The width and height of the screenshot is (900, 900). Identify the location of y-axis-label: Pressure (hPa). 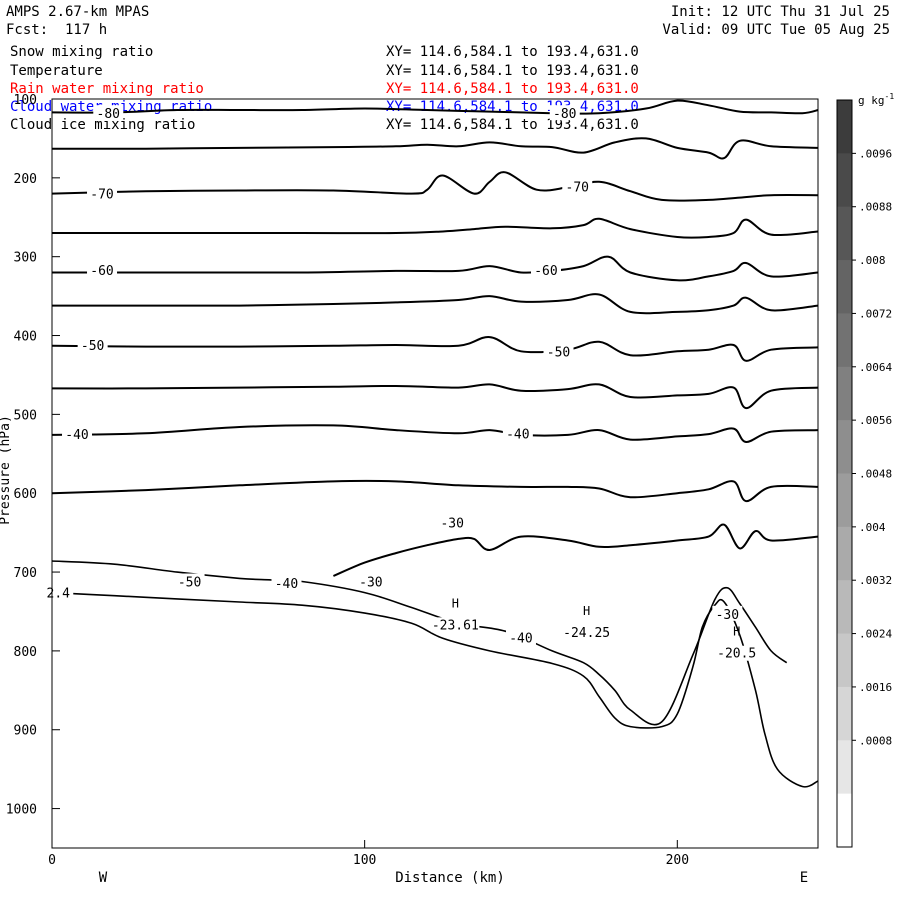
(6, 470).